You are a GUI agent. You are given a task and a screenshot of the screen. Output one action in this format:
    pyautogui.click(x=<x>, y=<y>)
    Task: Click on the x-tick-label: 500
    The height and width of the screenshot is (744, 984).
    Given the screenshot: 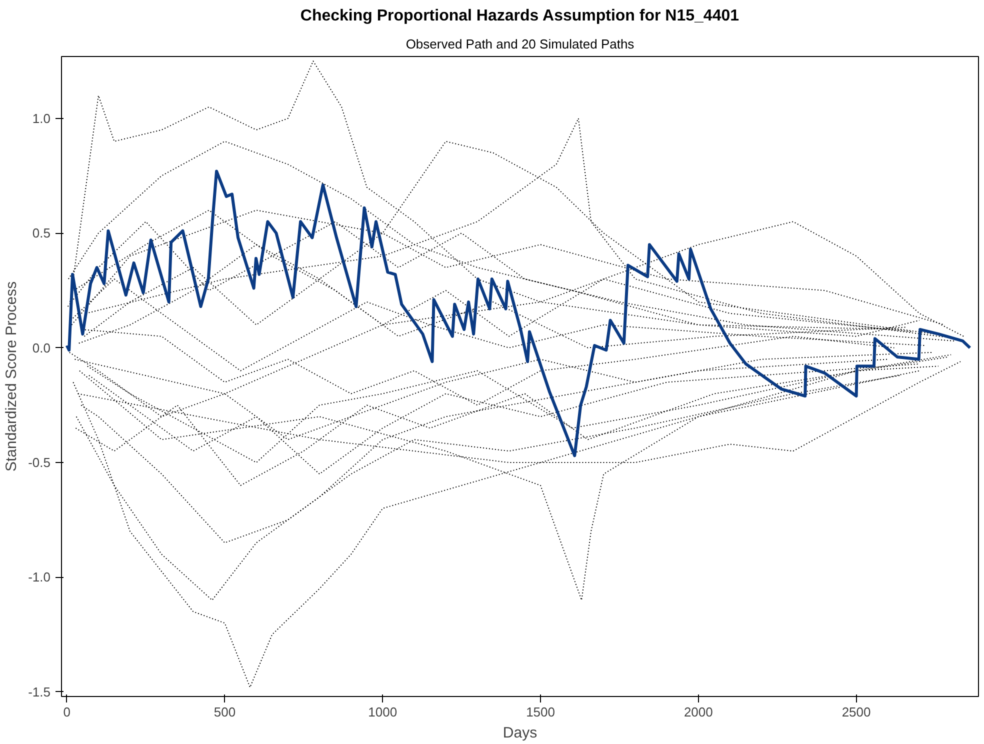 What is the action you would take?
    pyautogui.click(x=225, y=712)
    